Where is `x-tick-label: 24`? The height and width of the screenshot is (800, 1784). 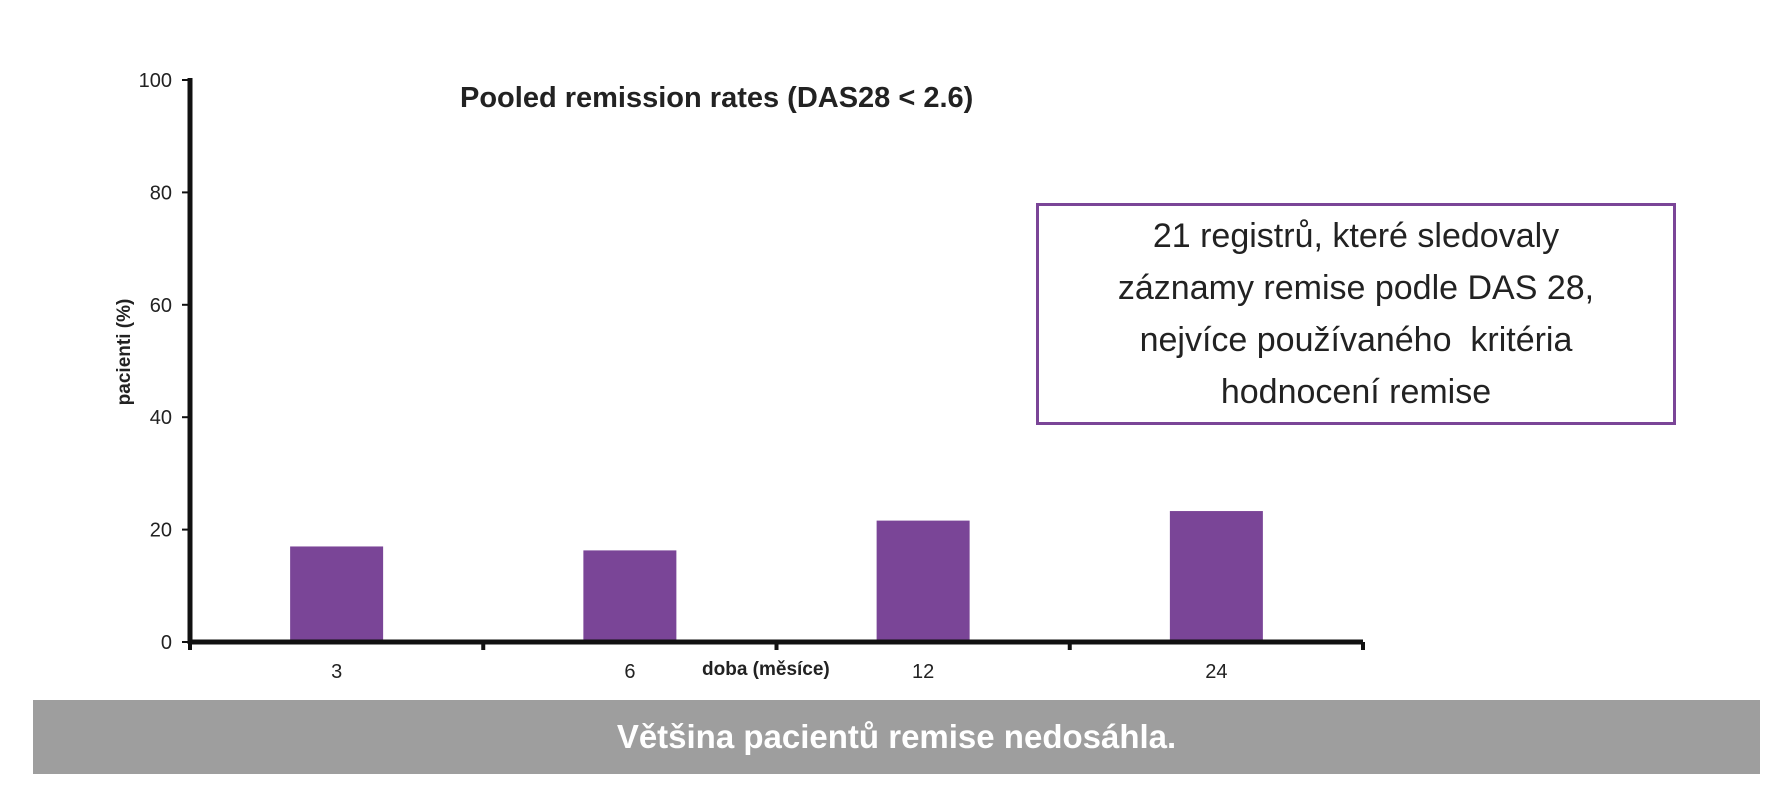
x-tick-label: 24 is located at coordinates (1216, 672).